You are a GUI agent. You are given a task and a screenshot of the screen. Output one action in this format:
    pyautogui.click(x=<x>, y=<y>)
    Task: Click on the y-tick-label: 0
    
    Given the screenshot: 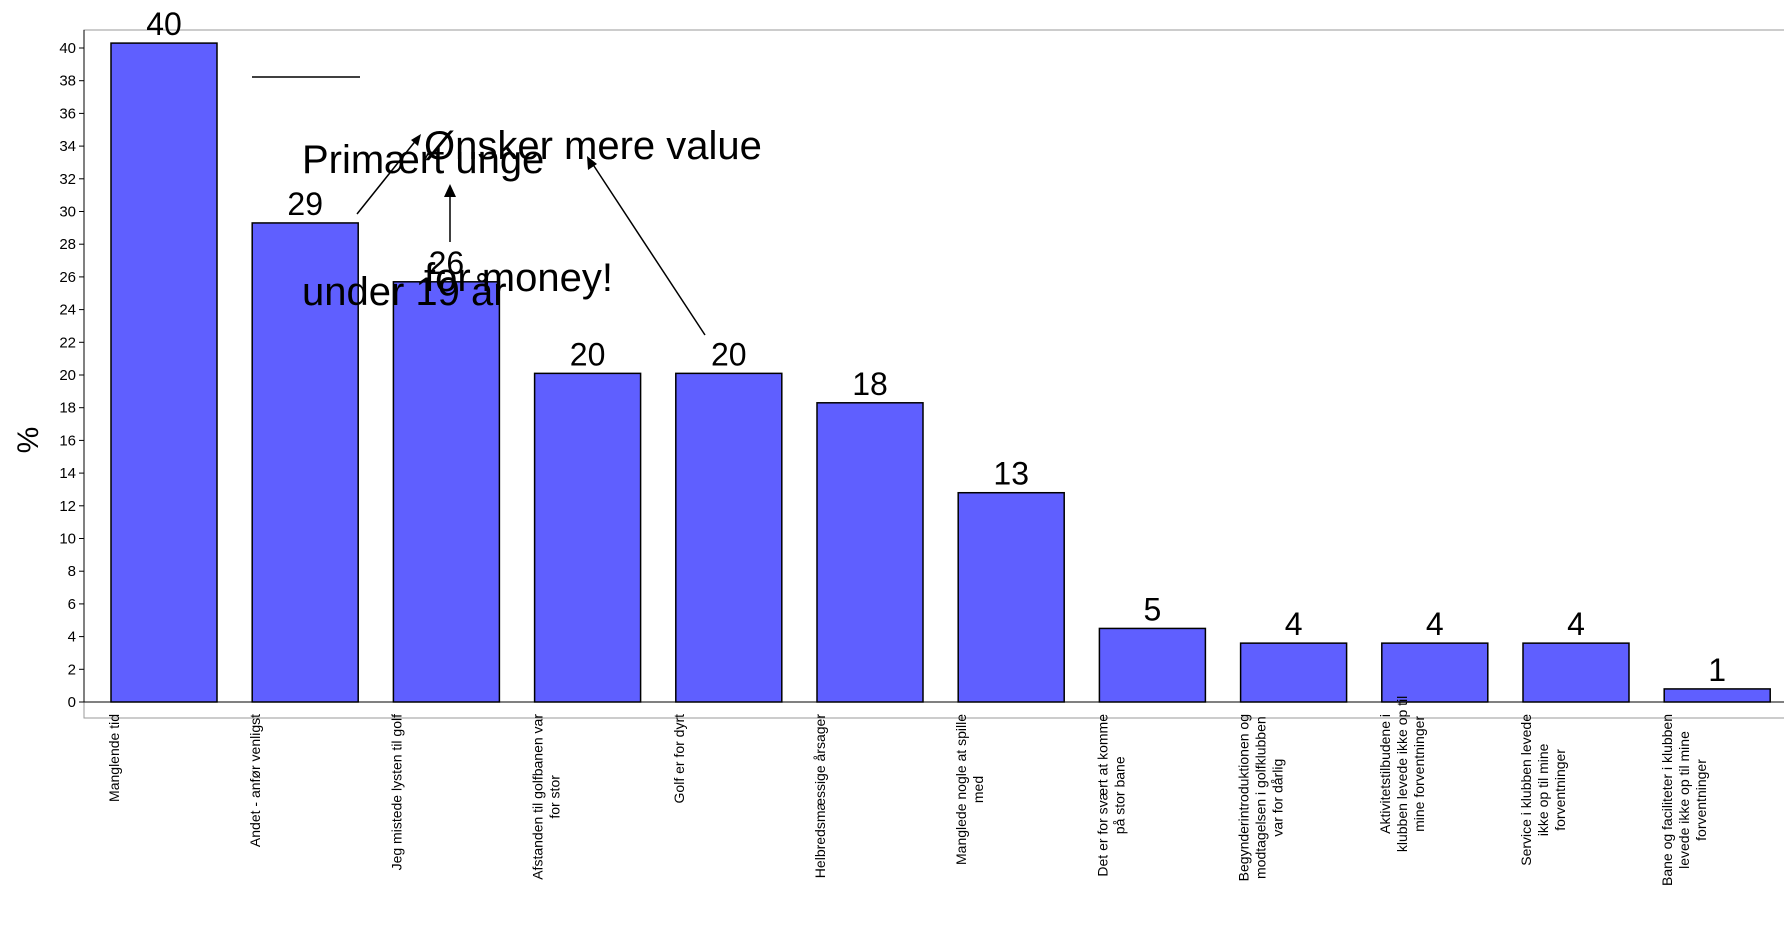 What is the action you would take?
    pyautogui.click(x=72, y=702)
    